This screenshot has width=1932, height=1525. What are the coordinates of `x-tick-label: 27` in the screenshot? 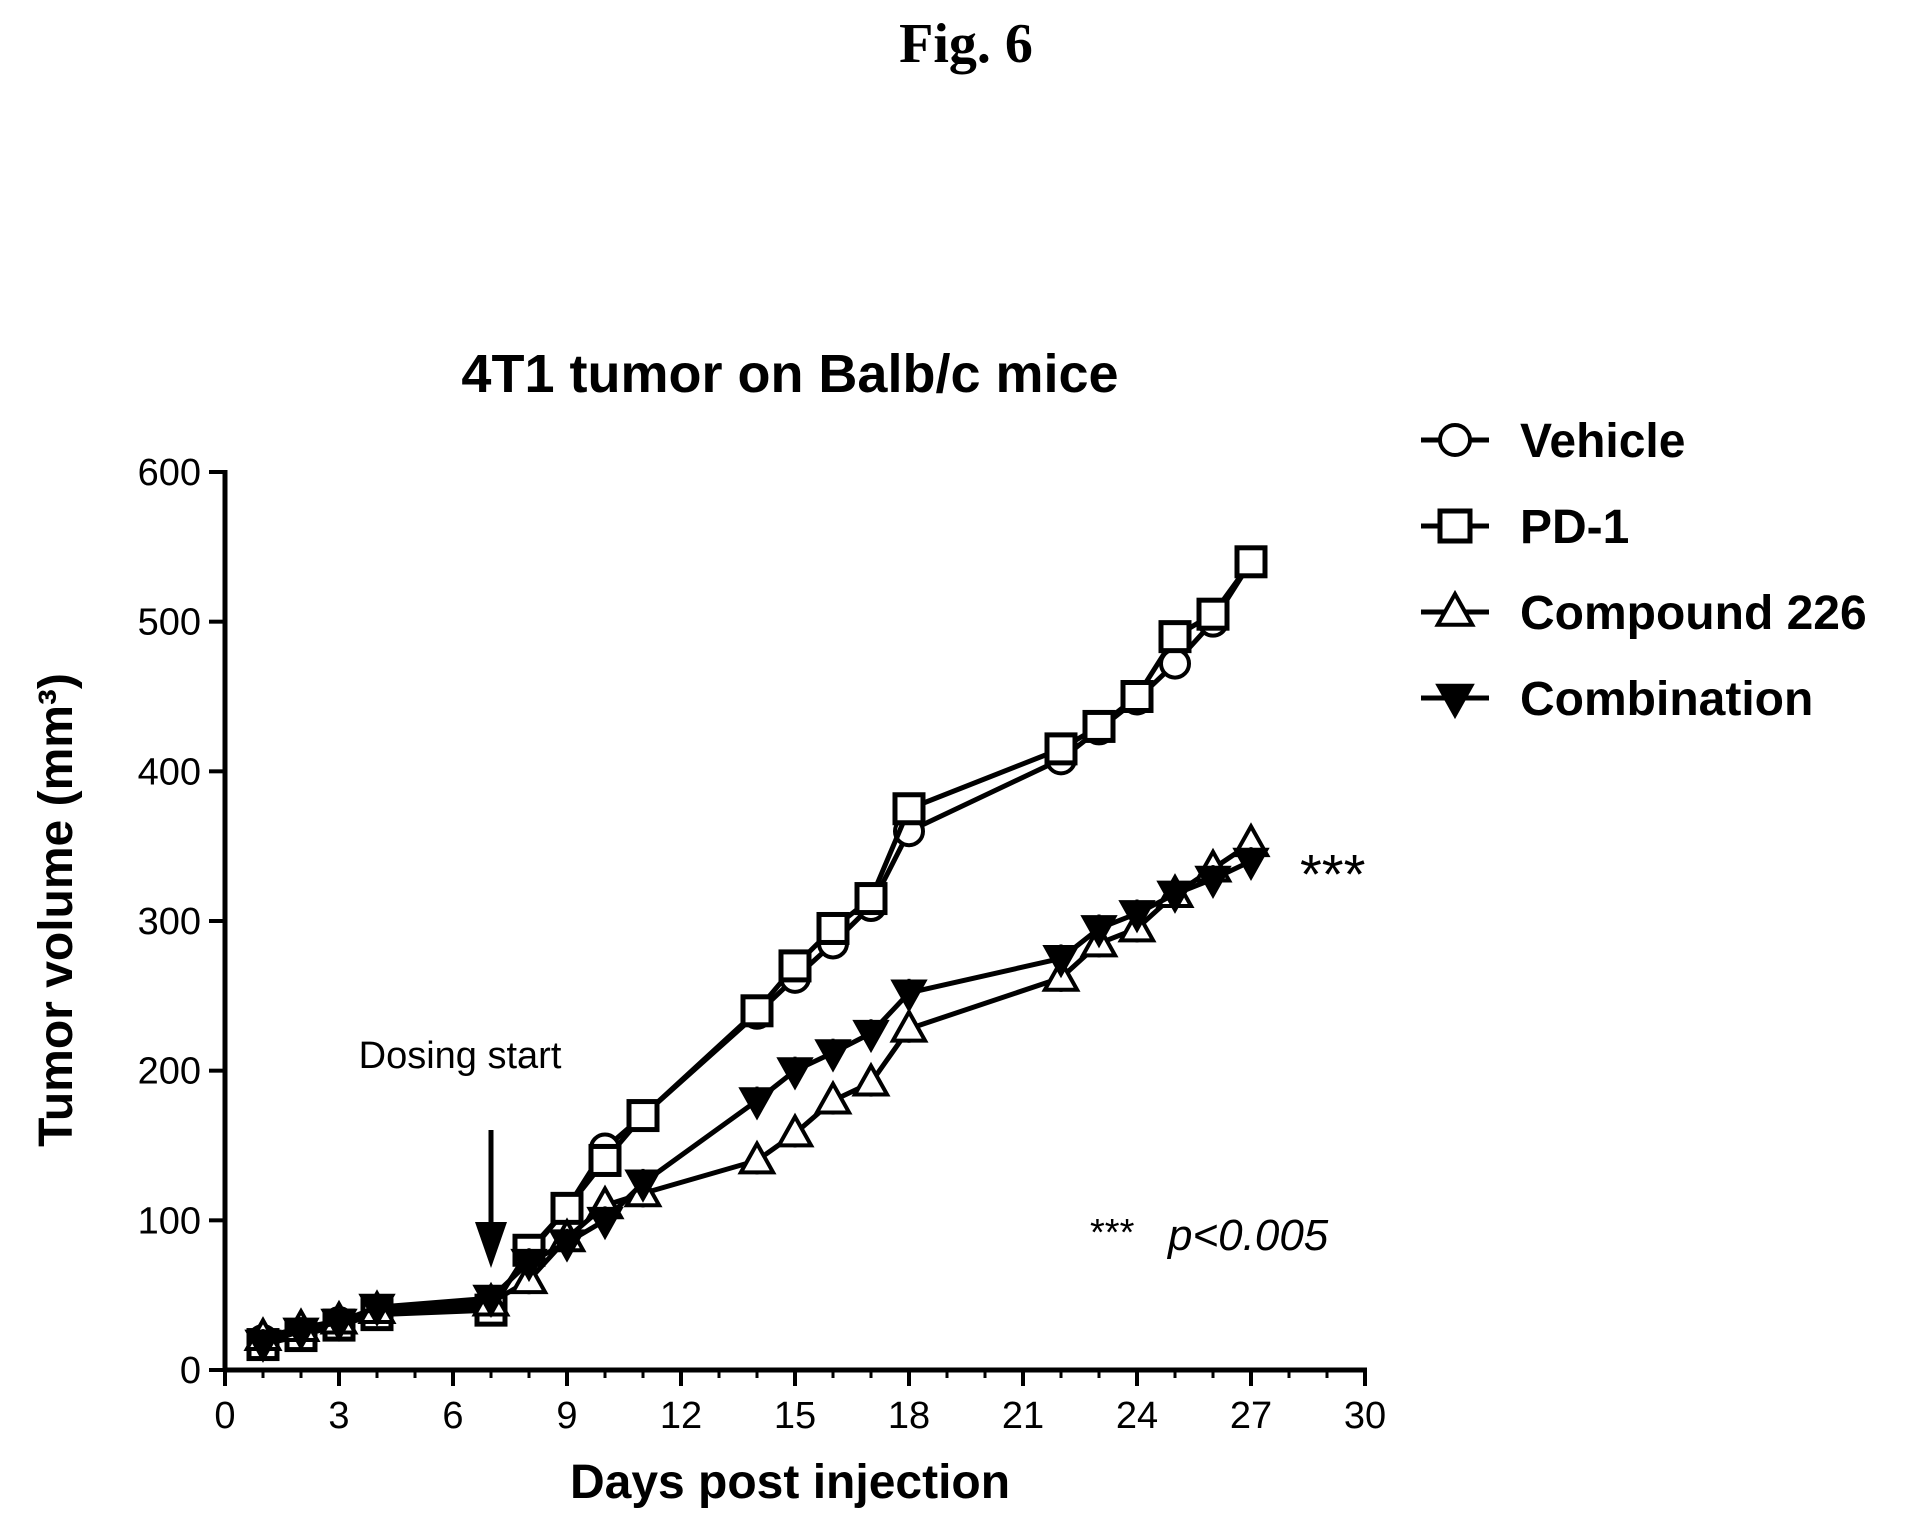 It's located at (1251, 1416).